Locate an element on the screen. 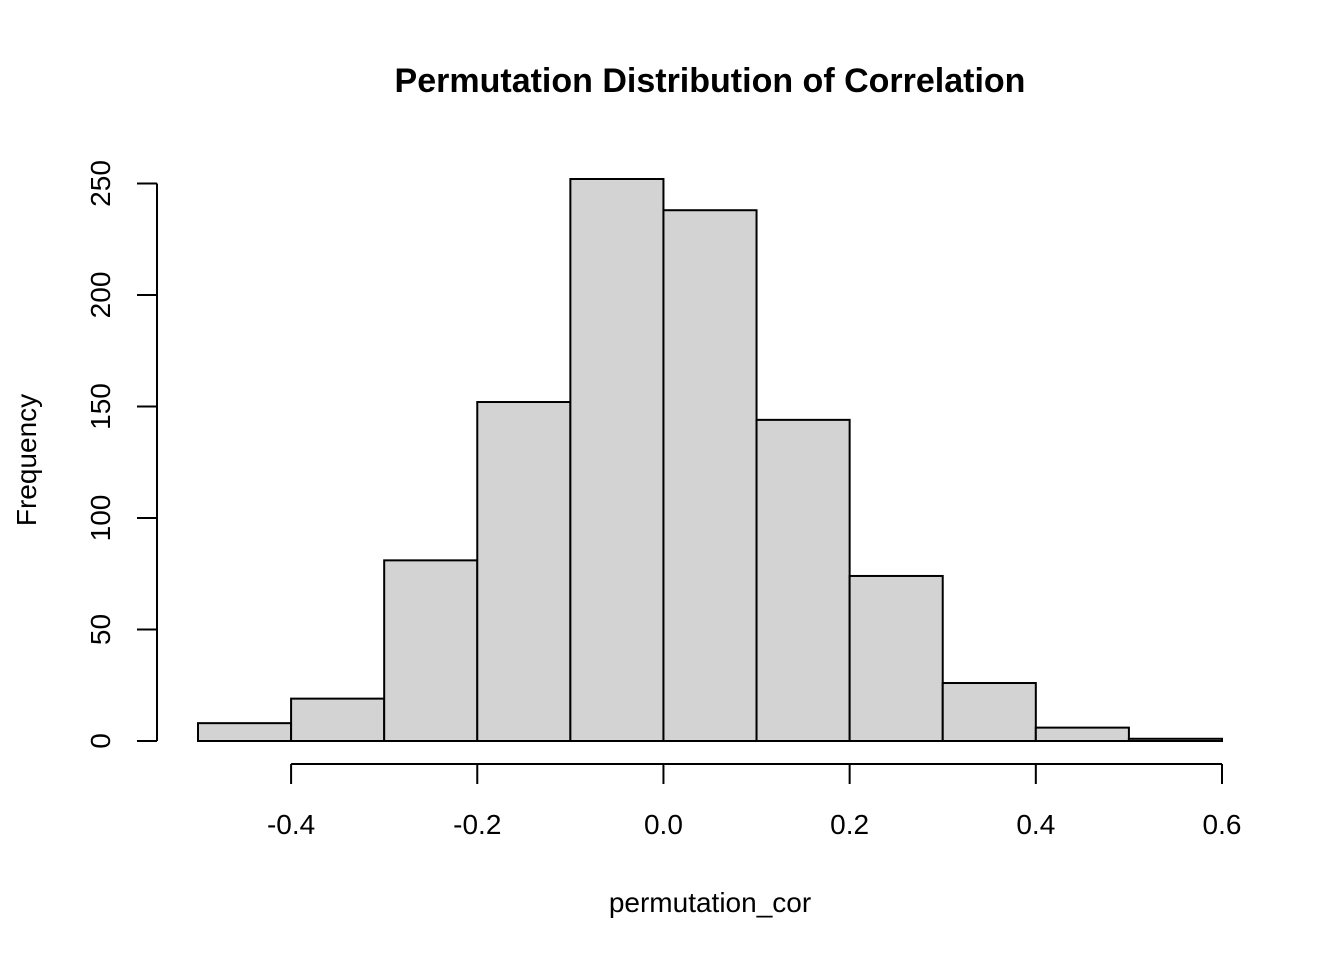 Image resolution: width=1344 pixels, height=960 pixels. x-tick-label: 0.4 is located at coordinates (1035, 824).